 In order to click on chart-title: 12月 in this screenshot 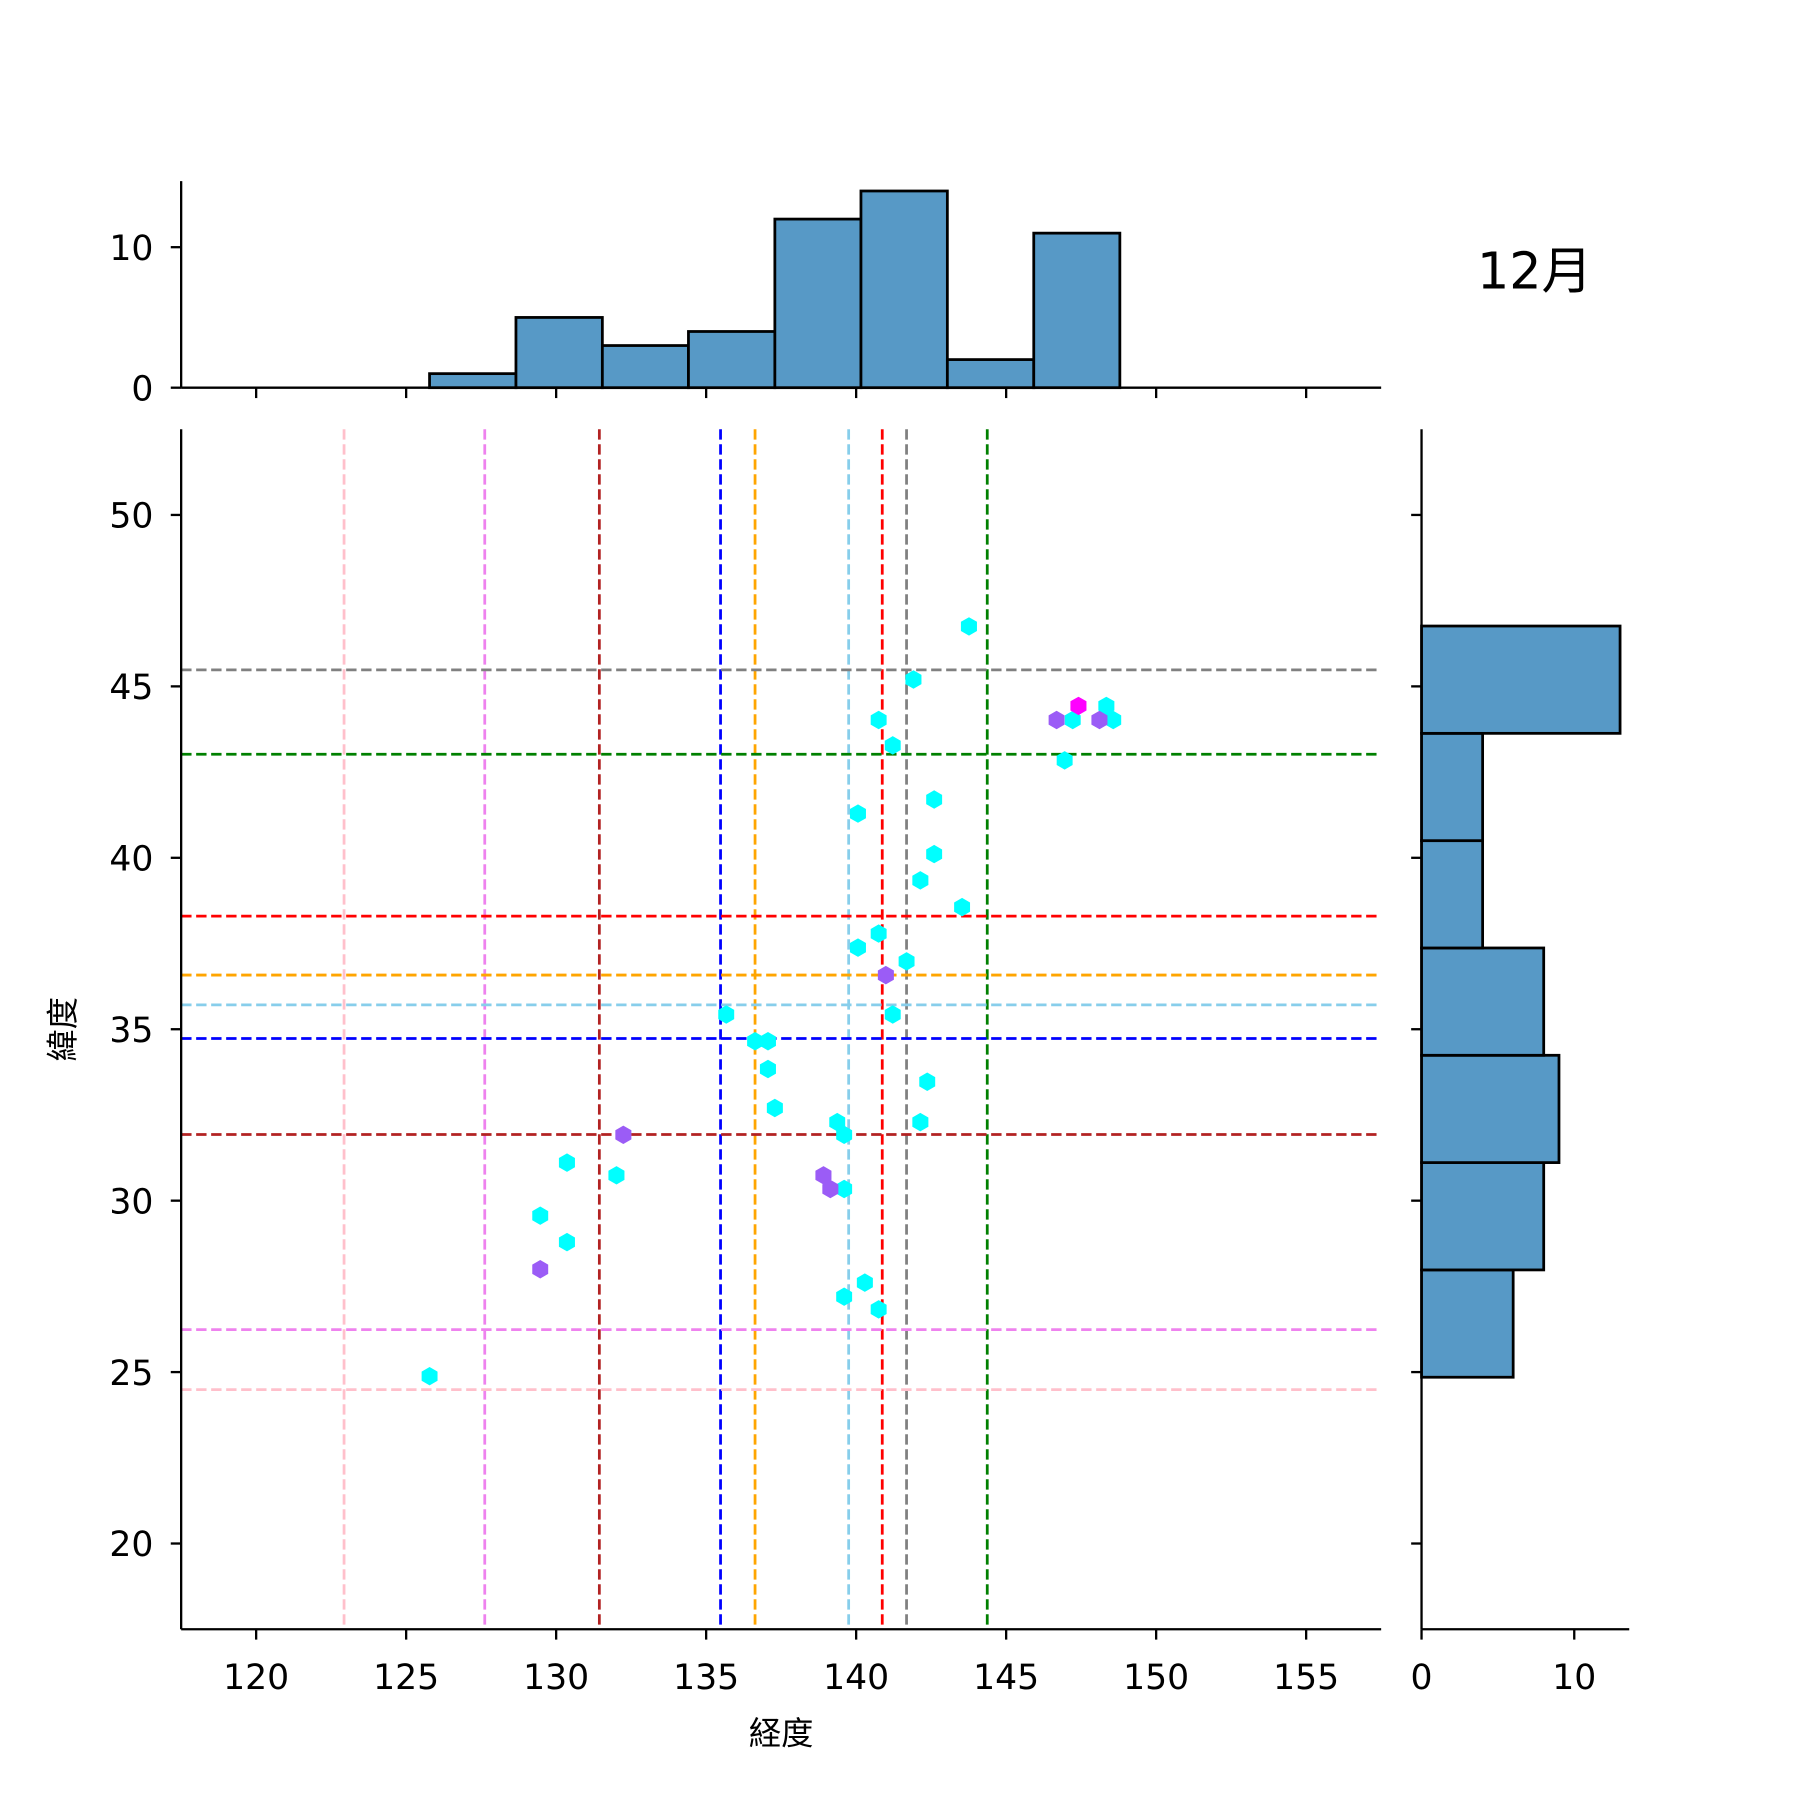, I will do `click(1534, 270)`.